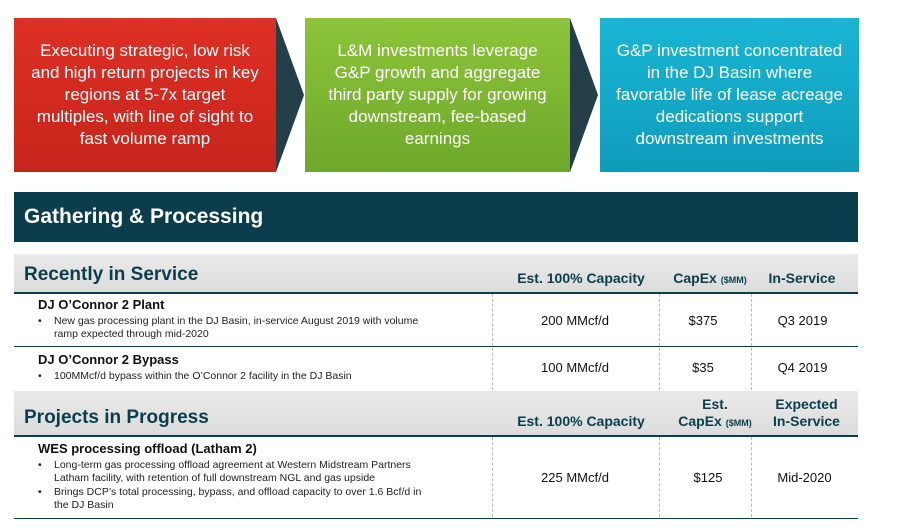 The height and width of the screenshot is (532, 897). Describe the element at coordinates (806, 421) in the screenshot. I see `progress-inservice-line2: In-Service` at that location.